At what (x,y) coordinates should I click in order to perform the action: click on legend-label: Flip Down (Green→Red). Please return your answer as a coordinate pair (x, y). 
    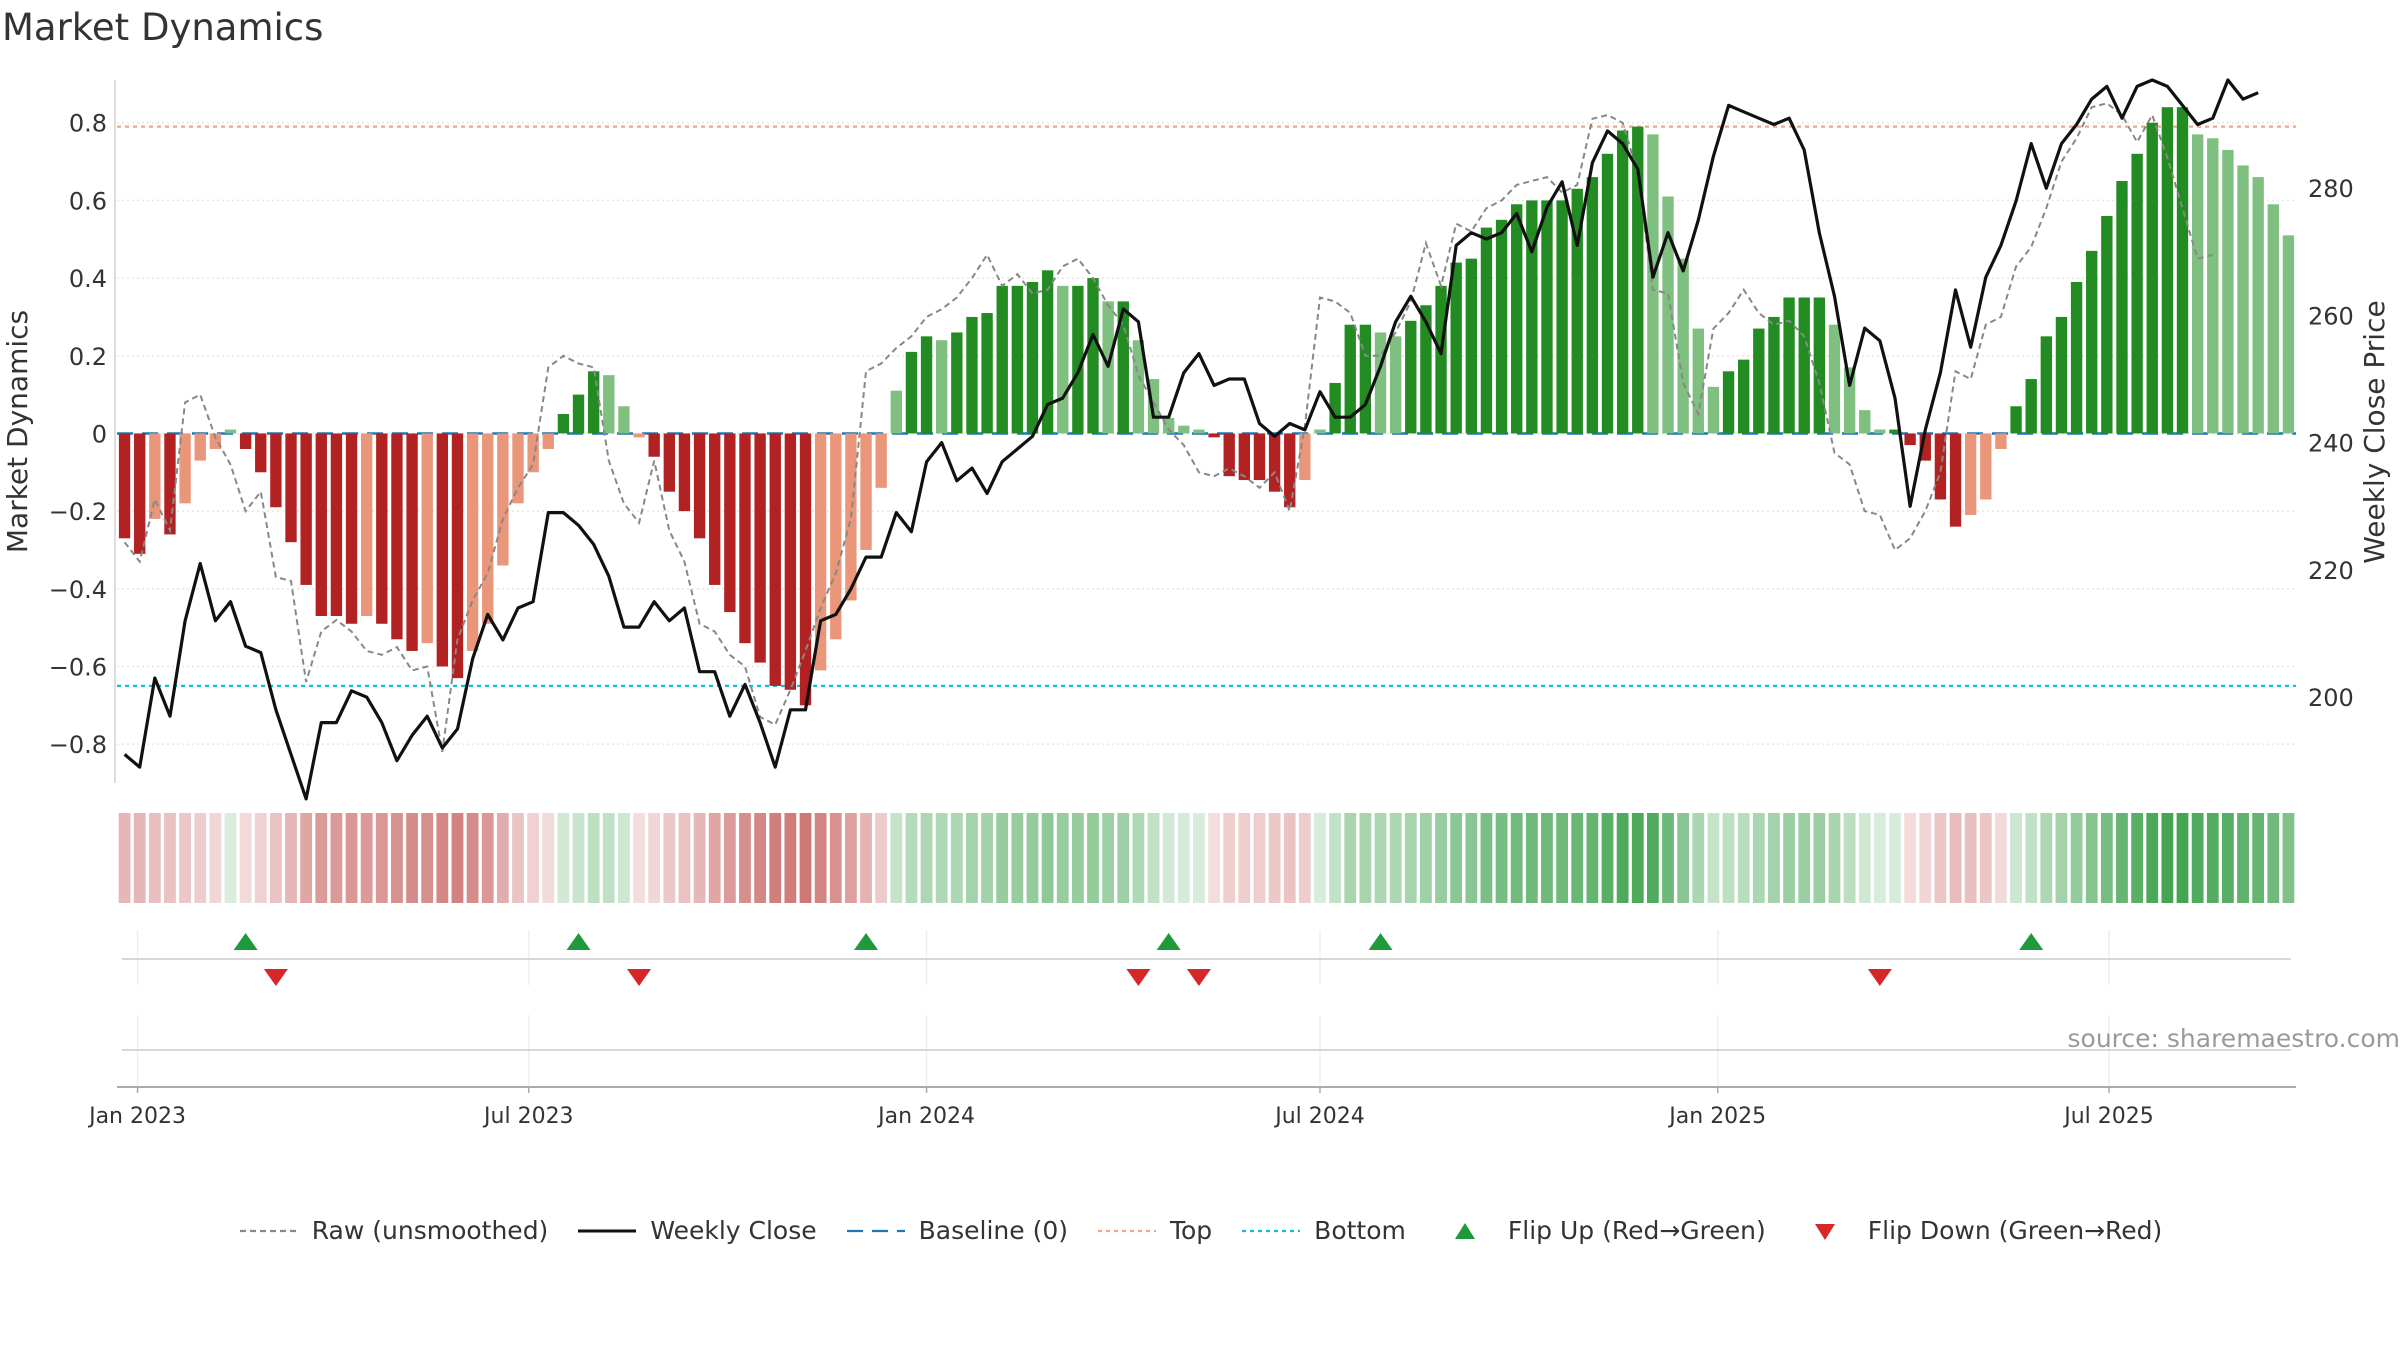
    Looking at the image, I should click on (2015, 1230).